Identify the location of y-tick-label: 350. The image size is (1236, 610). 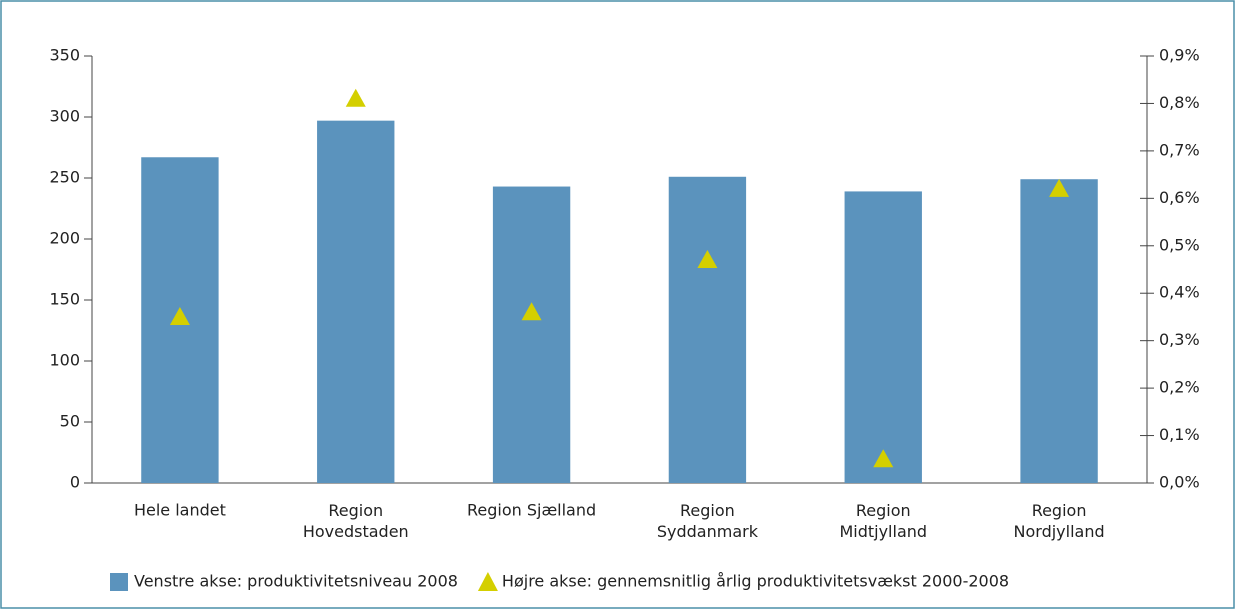
(64, 55).